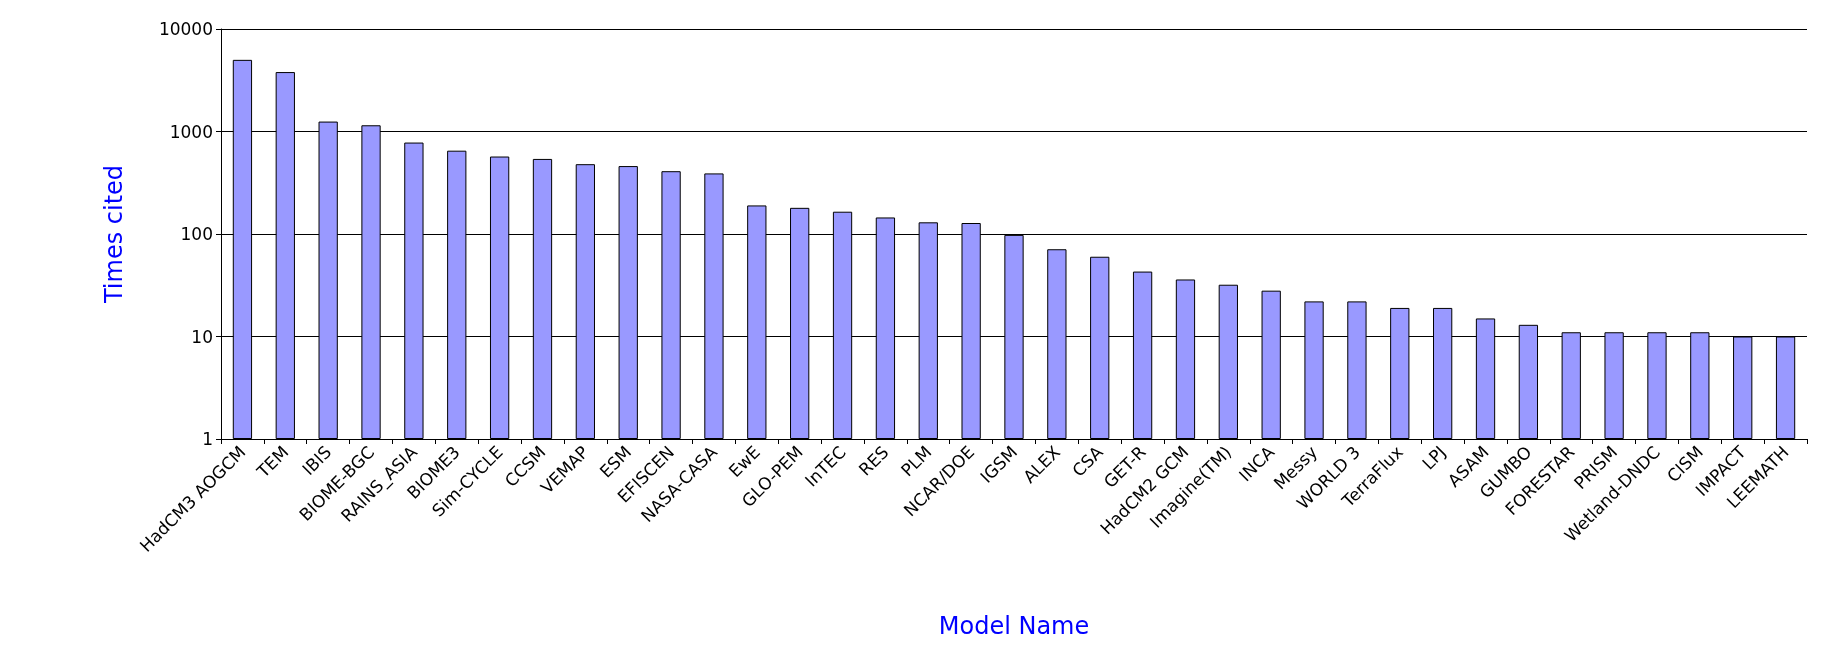  I want to click on x-tick-label: LPJ, so click(1434, 457).